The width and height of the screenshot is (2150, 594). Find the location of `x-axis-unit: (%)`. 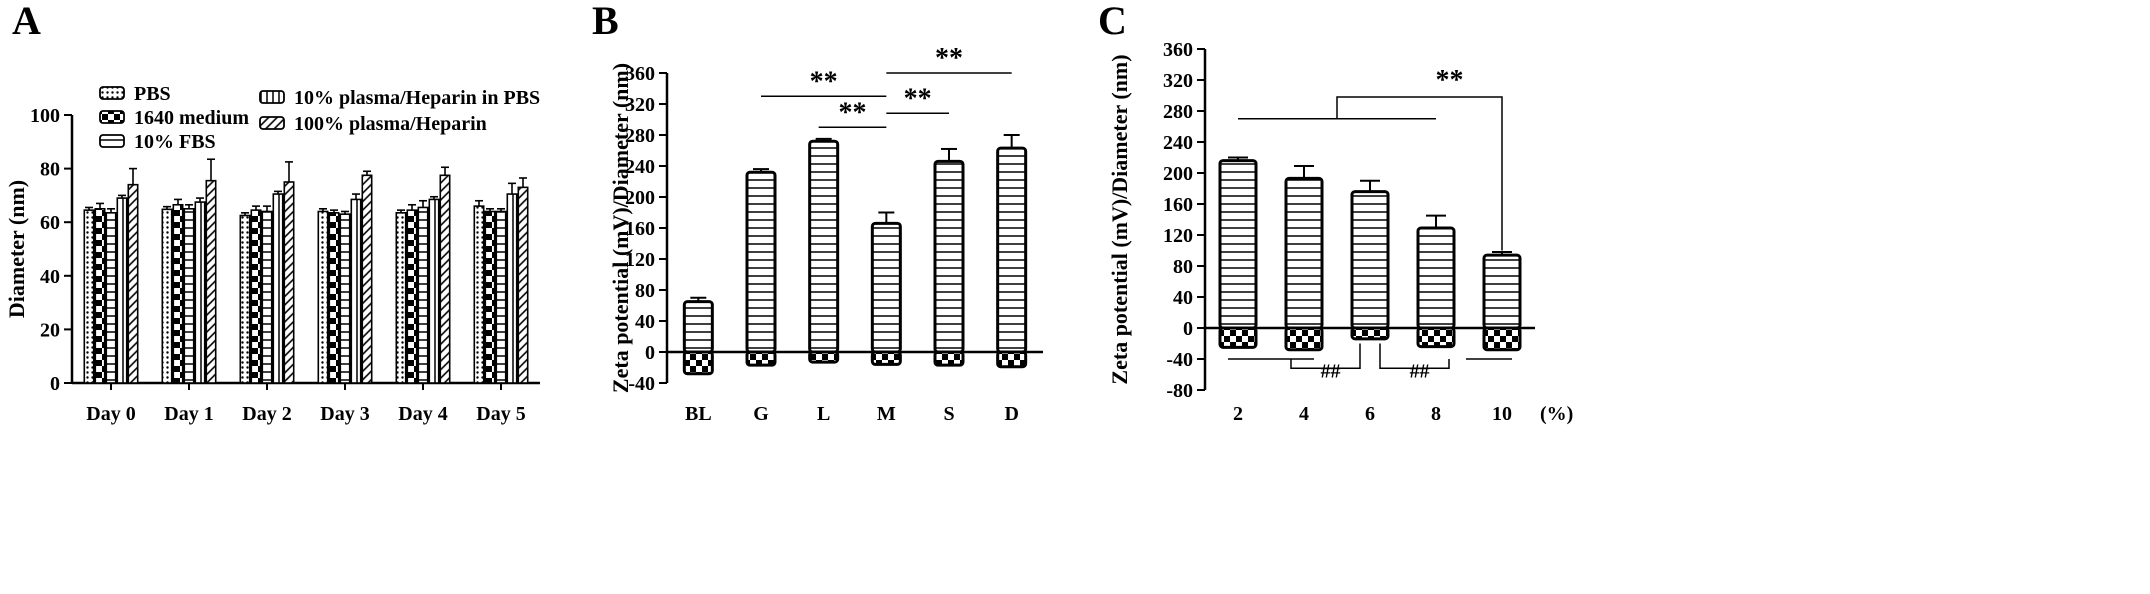

x-axis-unit: (%) is located at coordinates (1556, 414).